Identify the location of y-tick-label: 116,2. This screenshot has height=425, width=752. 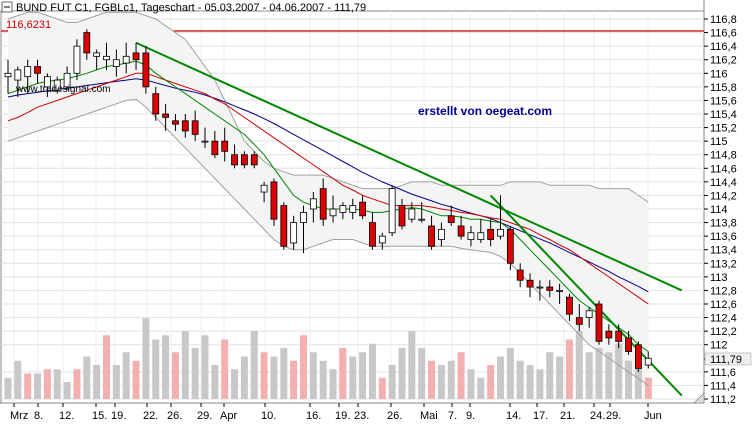
(723, 61).